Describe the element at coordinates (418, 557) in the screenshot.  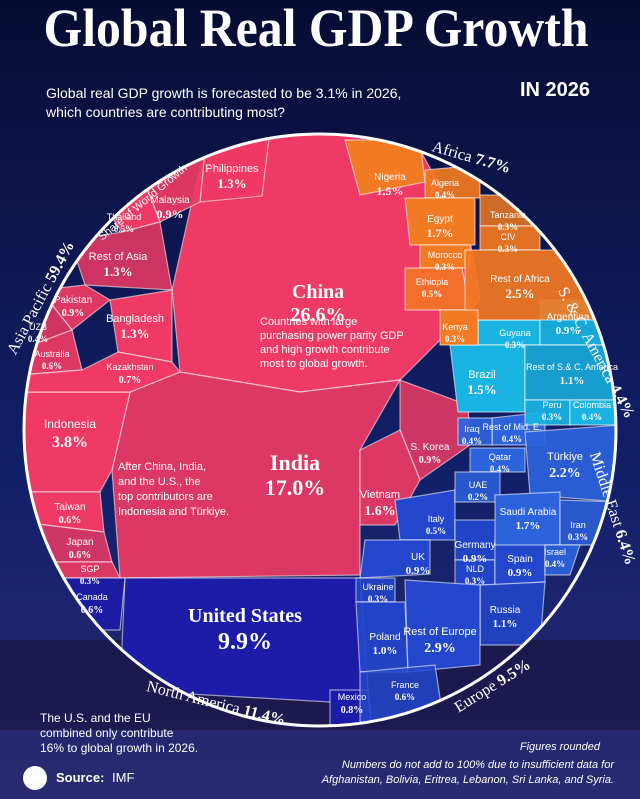
I see `country-name: UK` at that location.